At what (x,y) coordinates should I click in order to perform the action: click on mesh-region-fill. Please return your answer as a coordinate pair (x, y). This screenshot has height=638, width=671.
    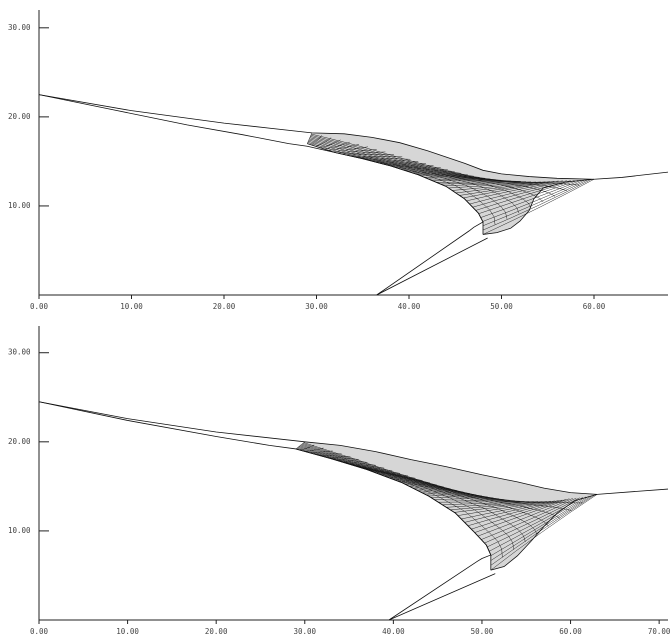
    Looking at the image, I should click on (446, 506).